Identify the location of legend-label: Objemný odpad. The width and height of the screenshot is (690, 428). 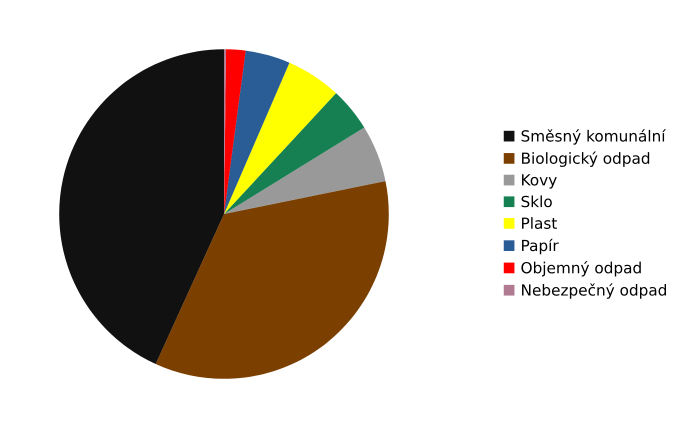
(581, 268).